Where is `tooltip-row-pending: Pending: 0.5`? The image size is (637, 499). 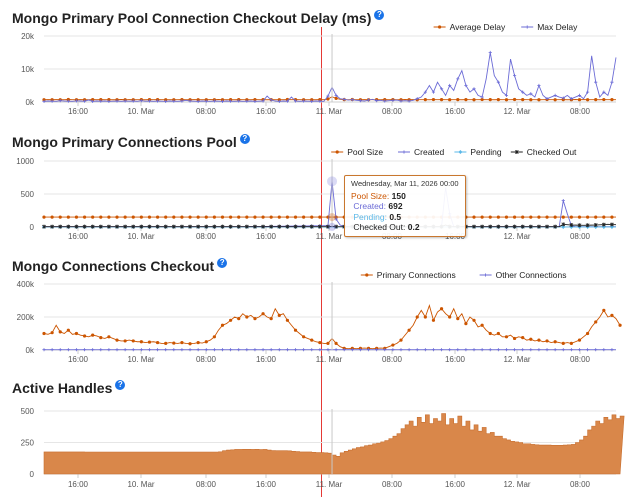
tooltip-row-pending: Pending: 0.5 is located at coordinates (405, 217).